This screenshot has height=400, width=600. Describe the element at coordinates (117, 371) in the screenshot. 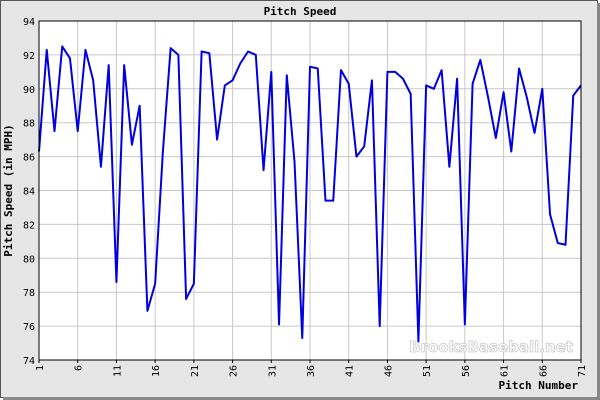

I see `x-tick-label: 11` at that location.